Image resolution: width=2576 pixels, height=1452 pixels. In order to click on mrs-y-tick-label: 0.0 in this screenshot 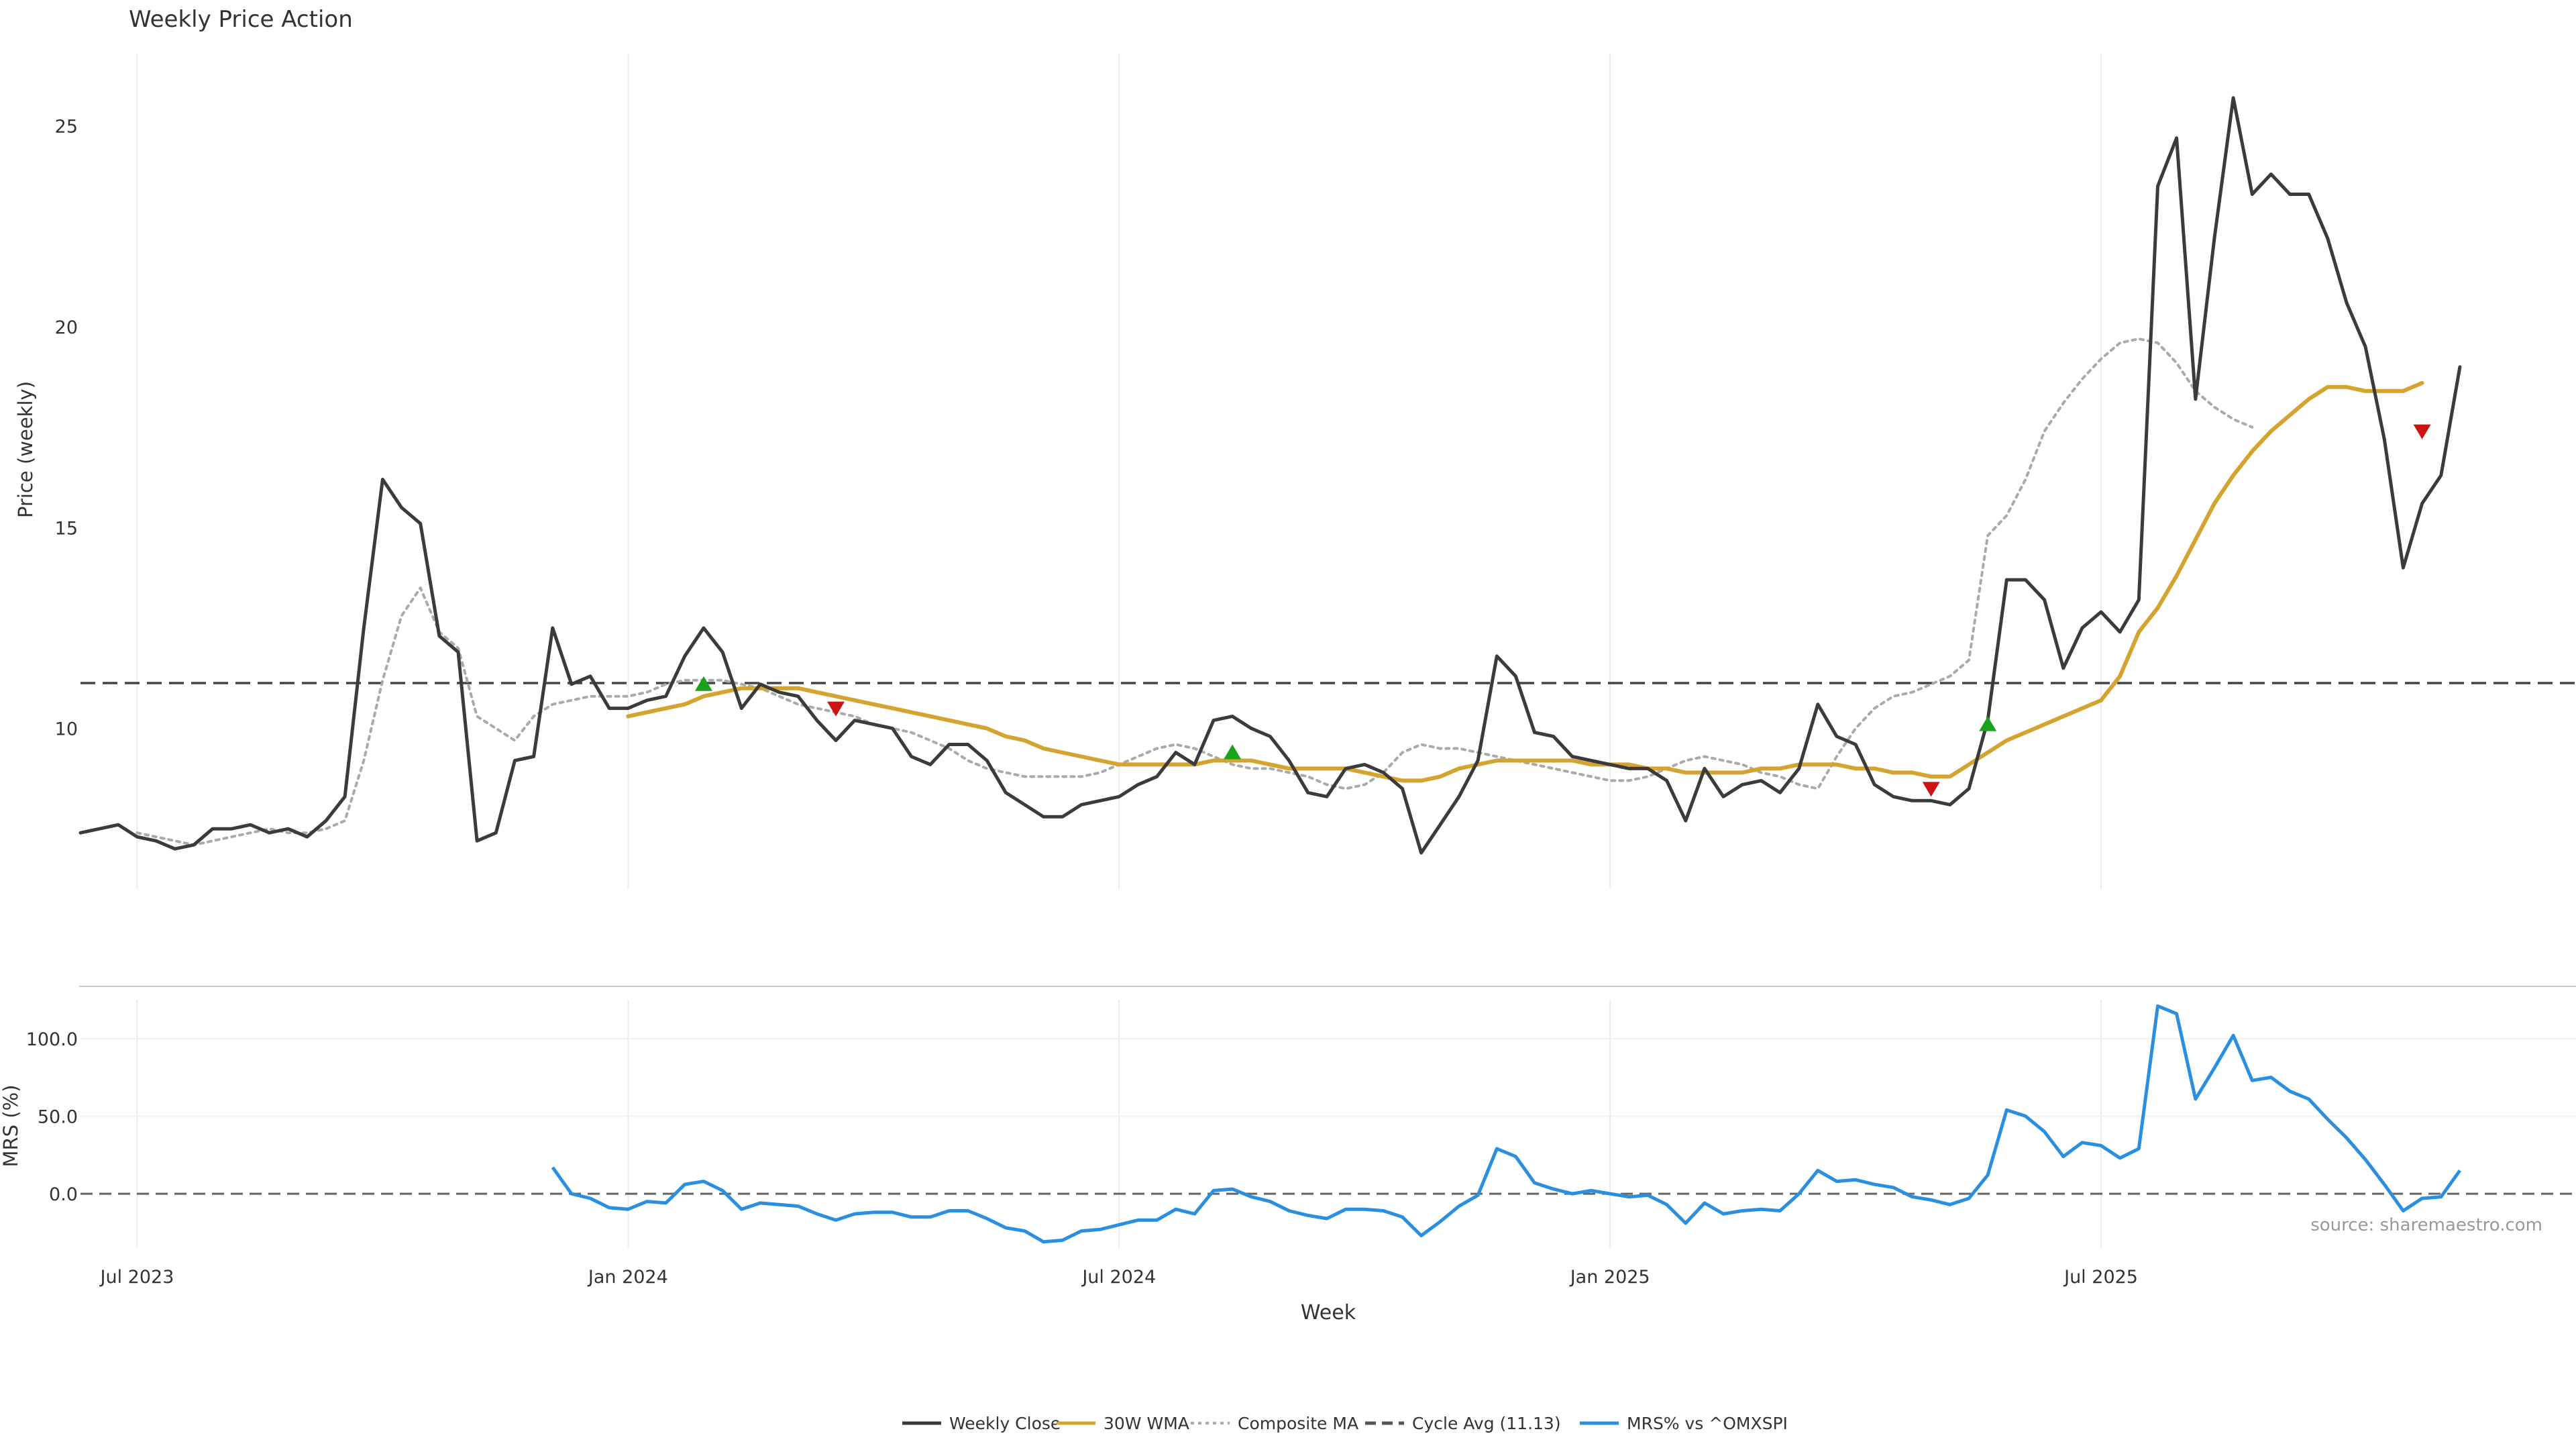, I will do `click(63, 1194)`.